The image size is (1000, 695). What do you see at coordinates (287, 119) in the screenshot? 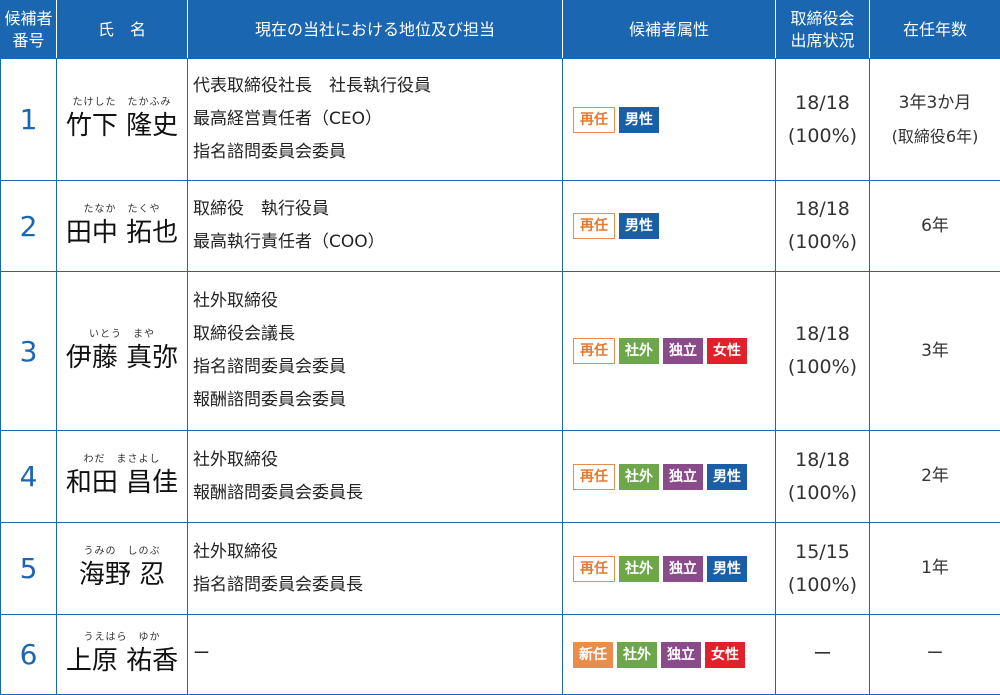
I see `position-line: 最高経営責任者（CEO）` at bounding box center [287, 119].